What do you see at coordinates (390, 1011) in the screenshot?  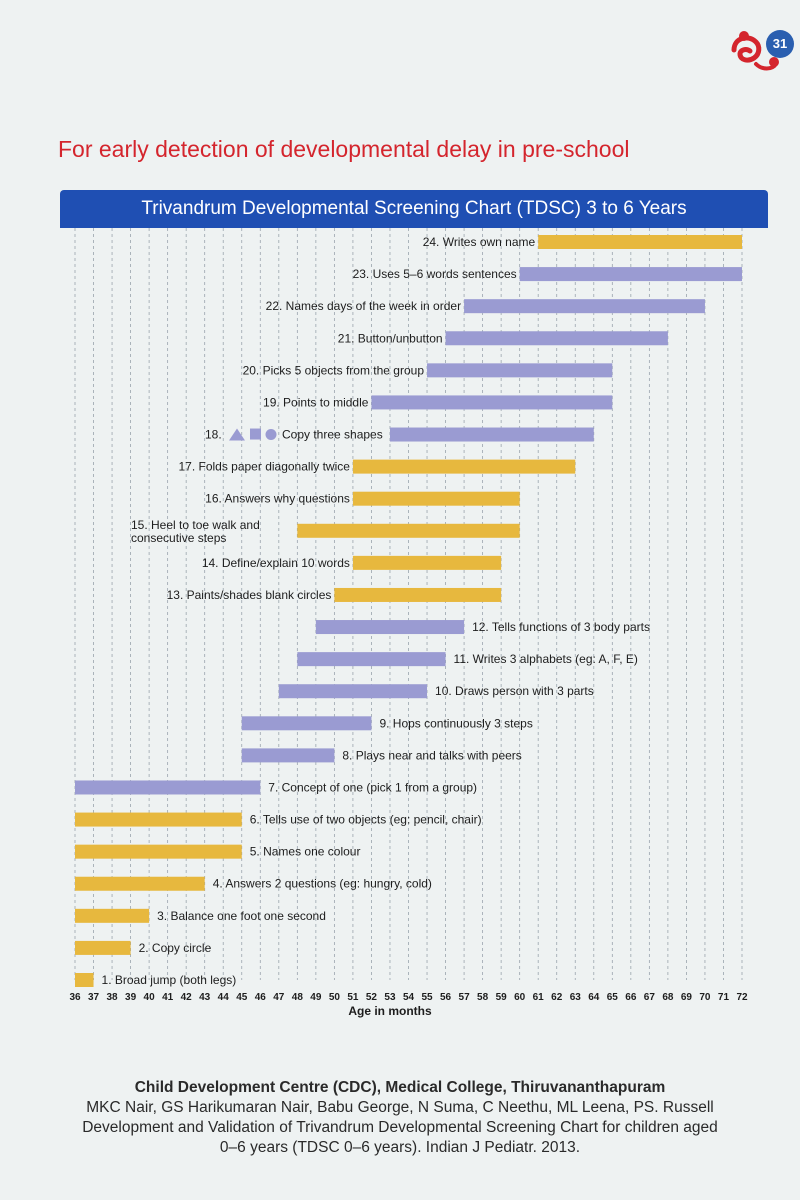 I see `chart-x-axis-label: Age in months` at bounding box center [390, 1011].